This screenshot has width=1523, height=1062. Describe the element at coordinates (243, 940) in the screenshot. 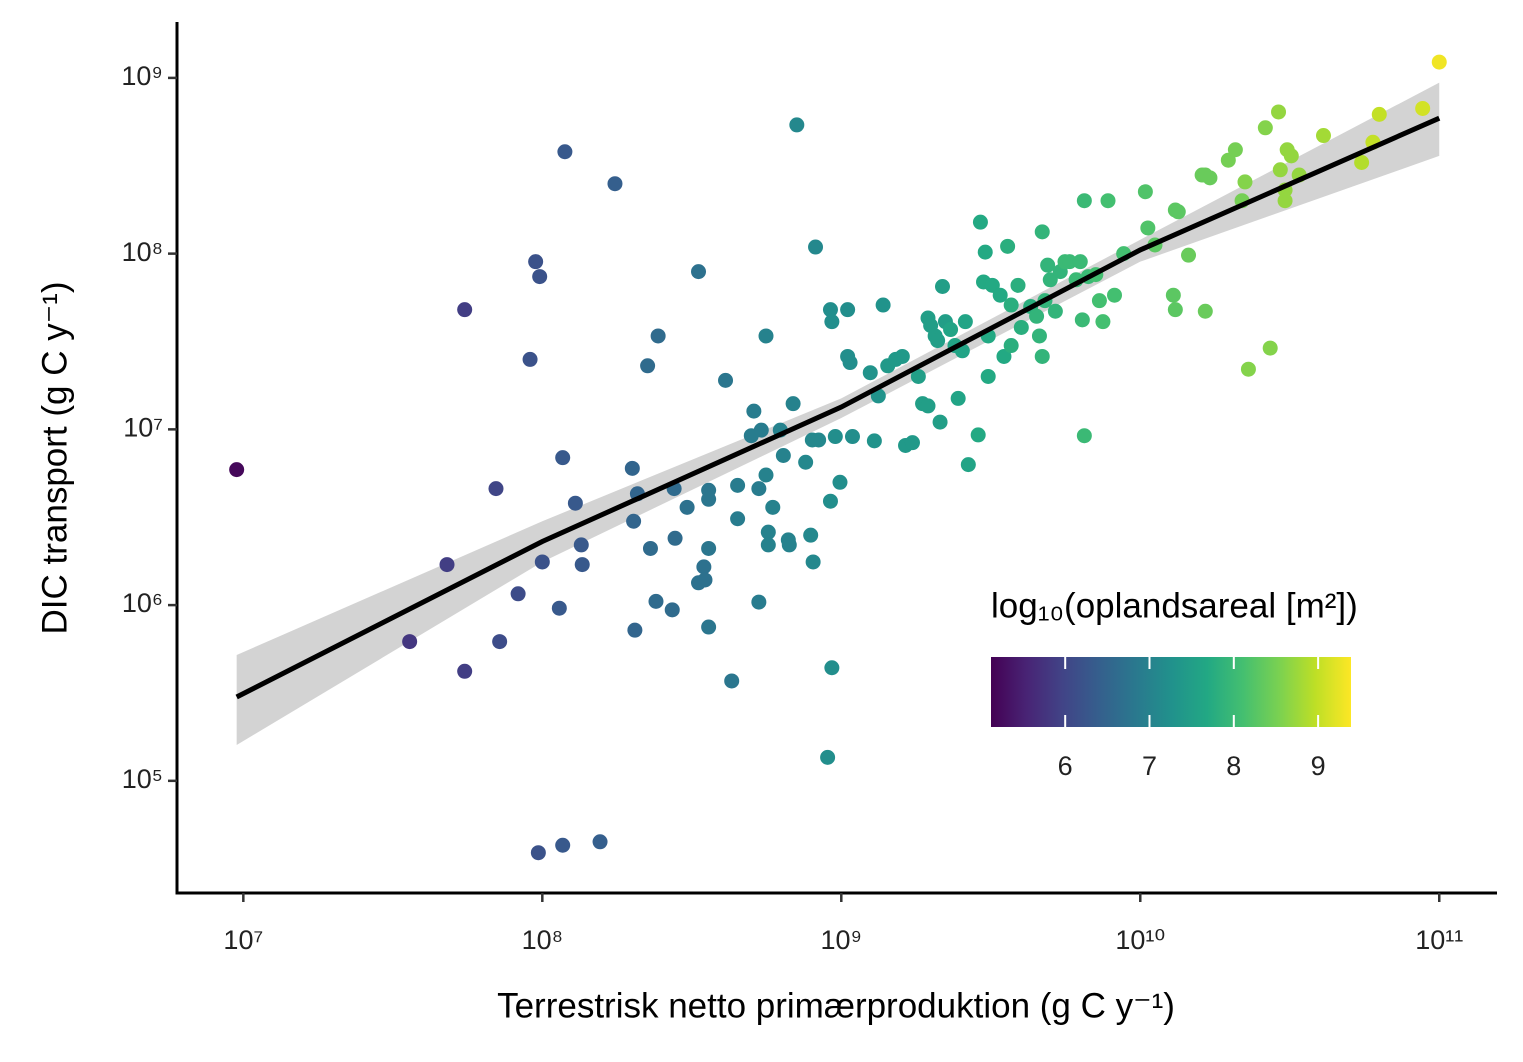

I see `x-tick-label: 10⁷` at that location.